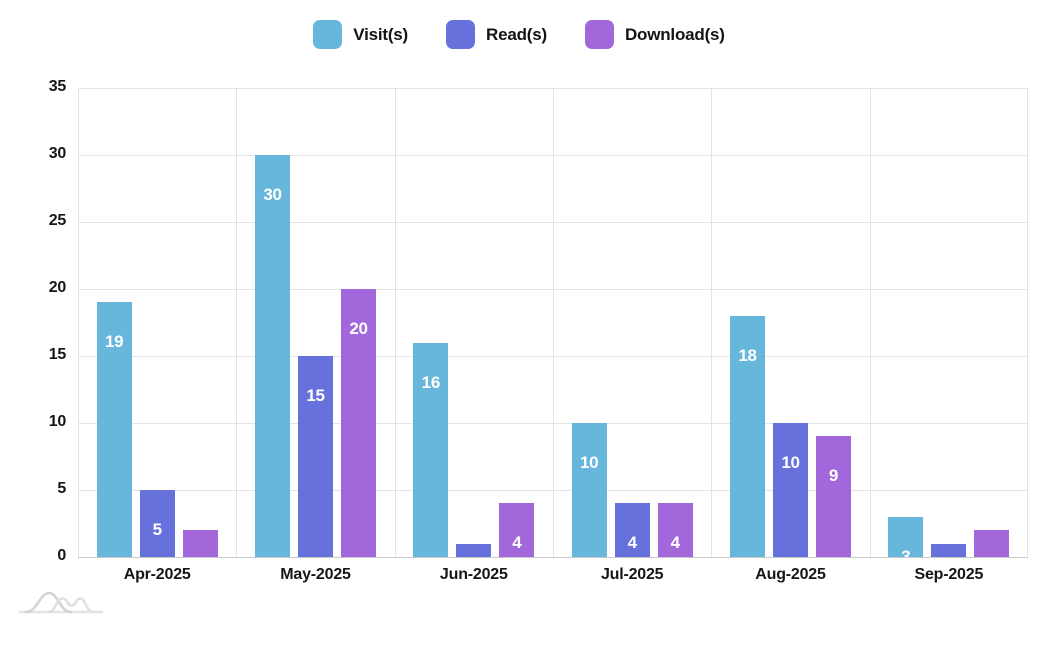  Describe the element at coordinates (431, 382) in the screenshot. I see `bar-value-label: 16` at that location.